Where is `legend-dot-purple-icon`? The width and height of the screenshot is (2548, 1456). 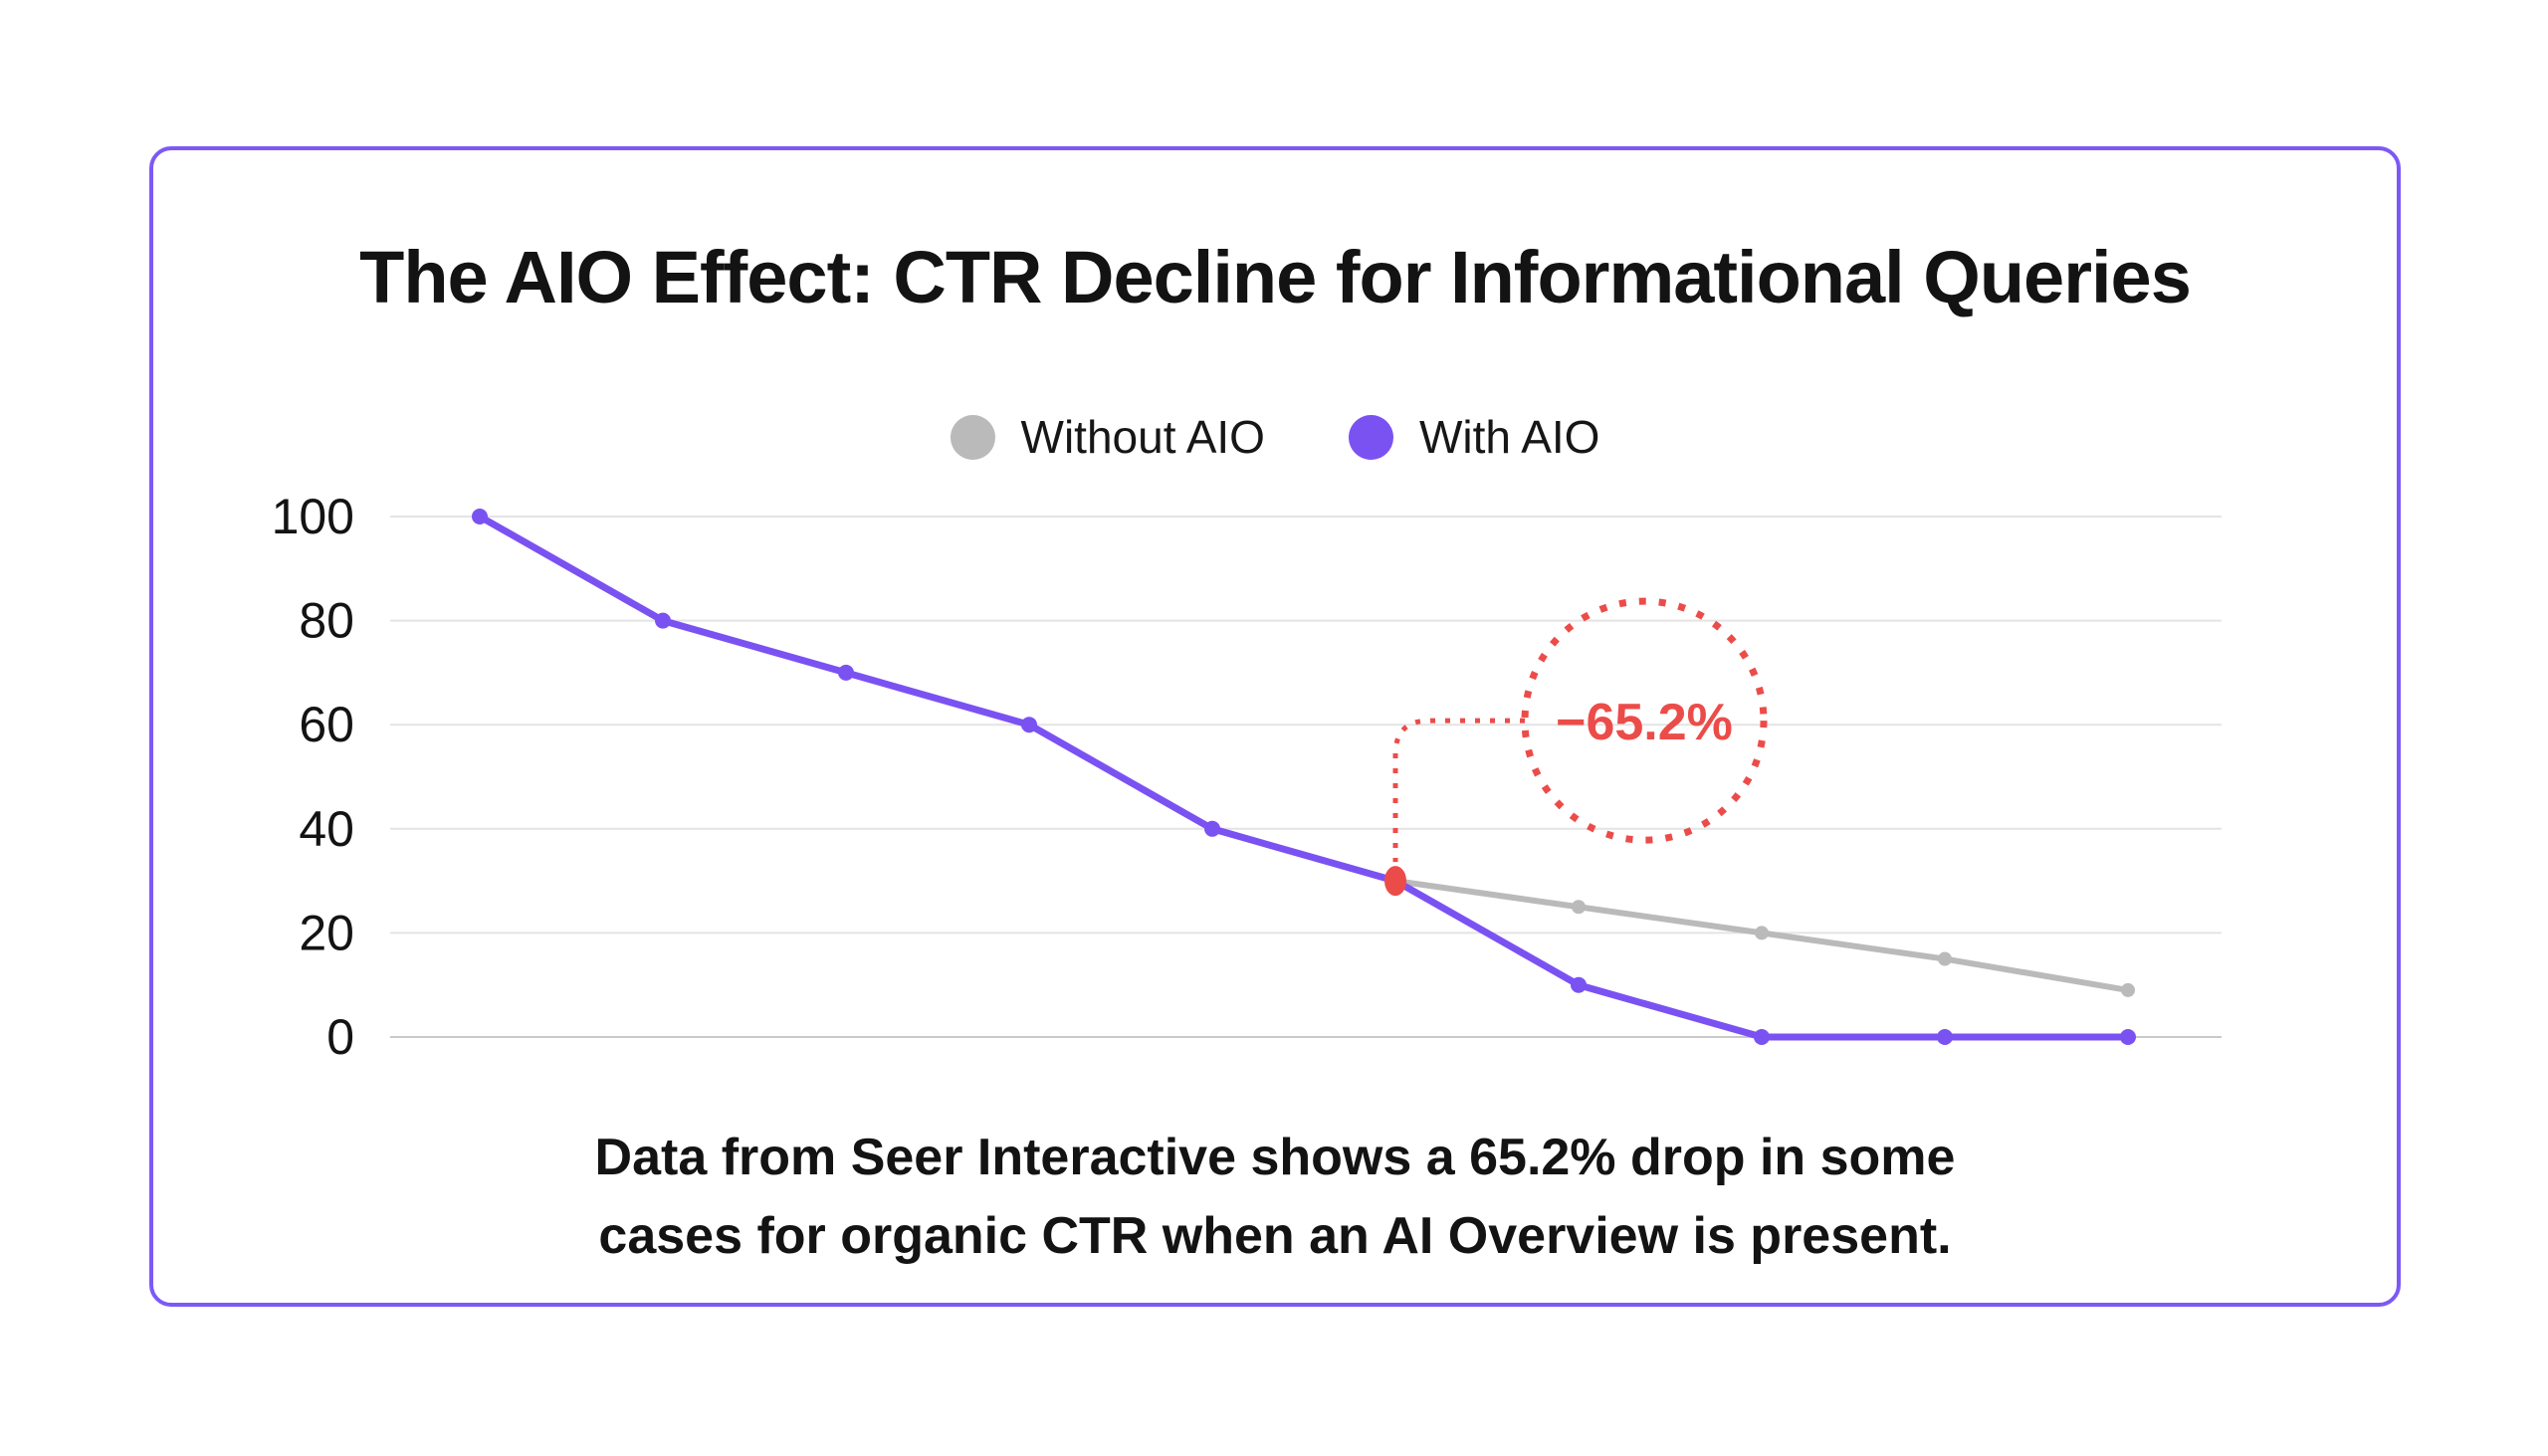
legend-dot-purple-icon is located at coordinates (1370, 437).